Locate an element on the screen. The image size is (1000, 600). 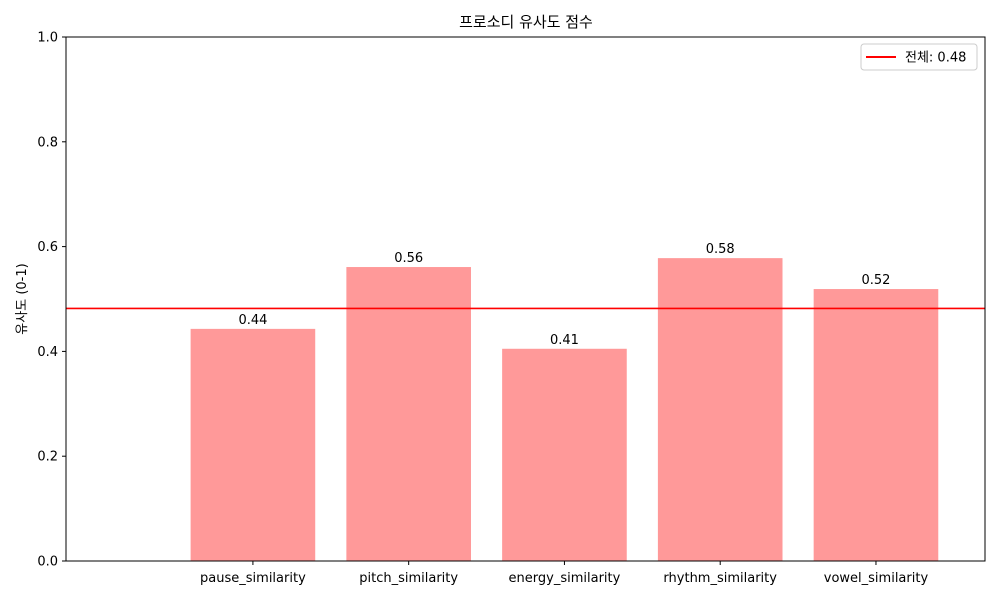
legend-label: 전체: 0.48 is located at coordinates (935, 58).